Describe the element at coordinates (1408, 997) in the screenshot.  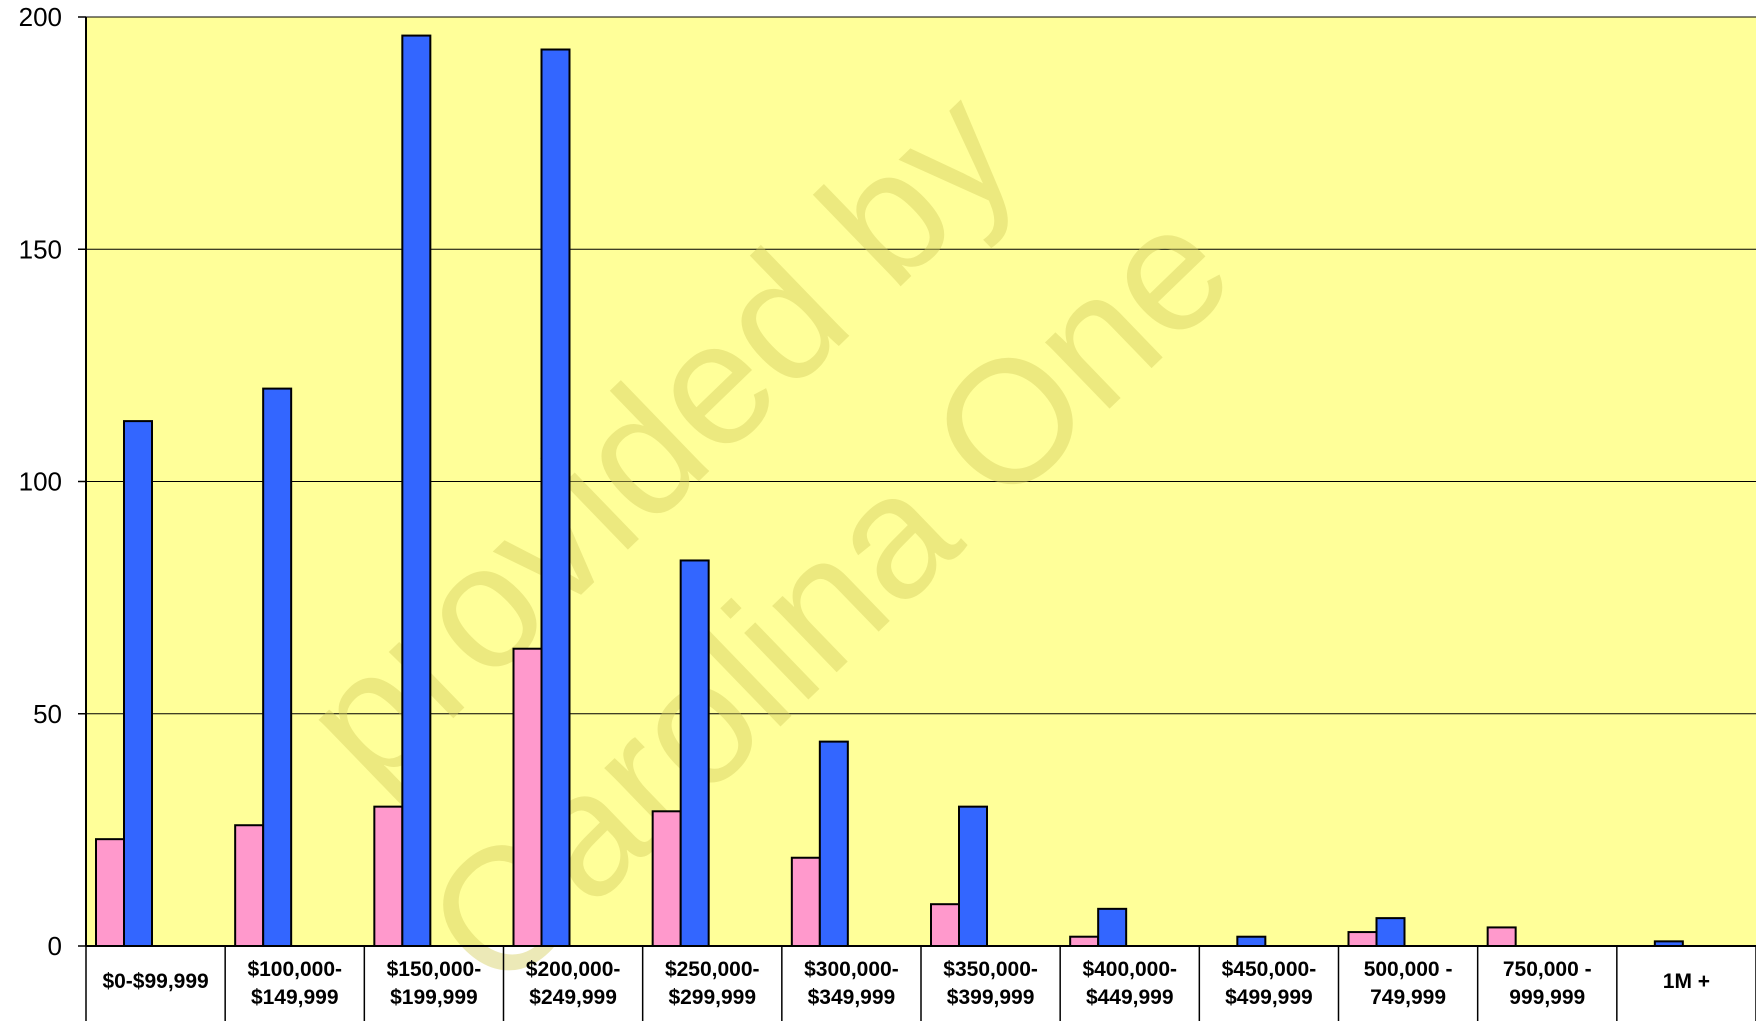
I see `xtick-label-10-line-2: 749,999` at that location.